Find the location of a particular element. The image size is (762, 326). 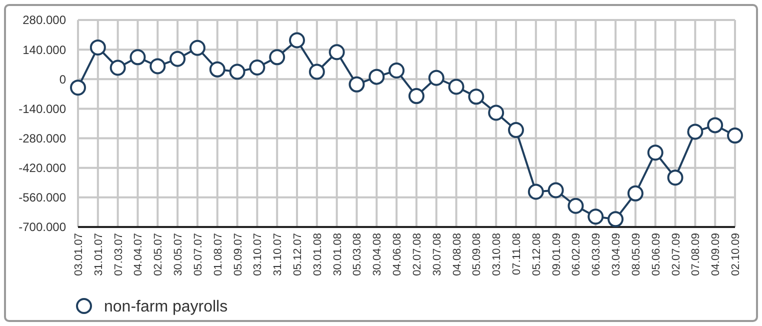

y-tick-label: 140.000 is located at coordinates (44, 49).